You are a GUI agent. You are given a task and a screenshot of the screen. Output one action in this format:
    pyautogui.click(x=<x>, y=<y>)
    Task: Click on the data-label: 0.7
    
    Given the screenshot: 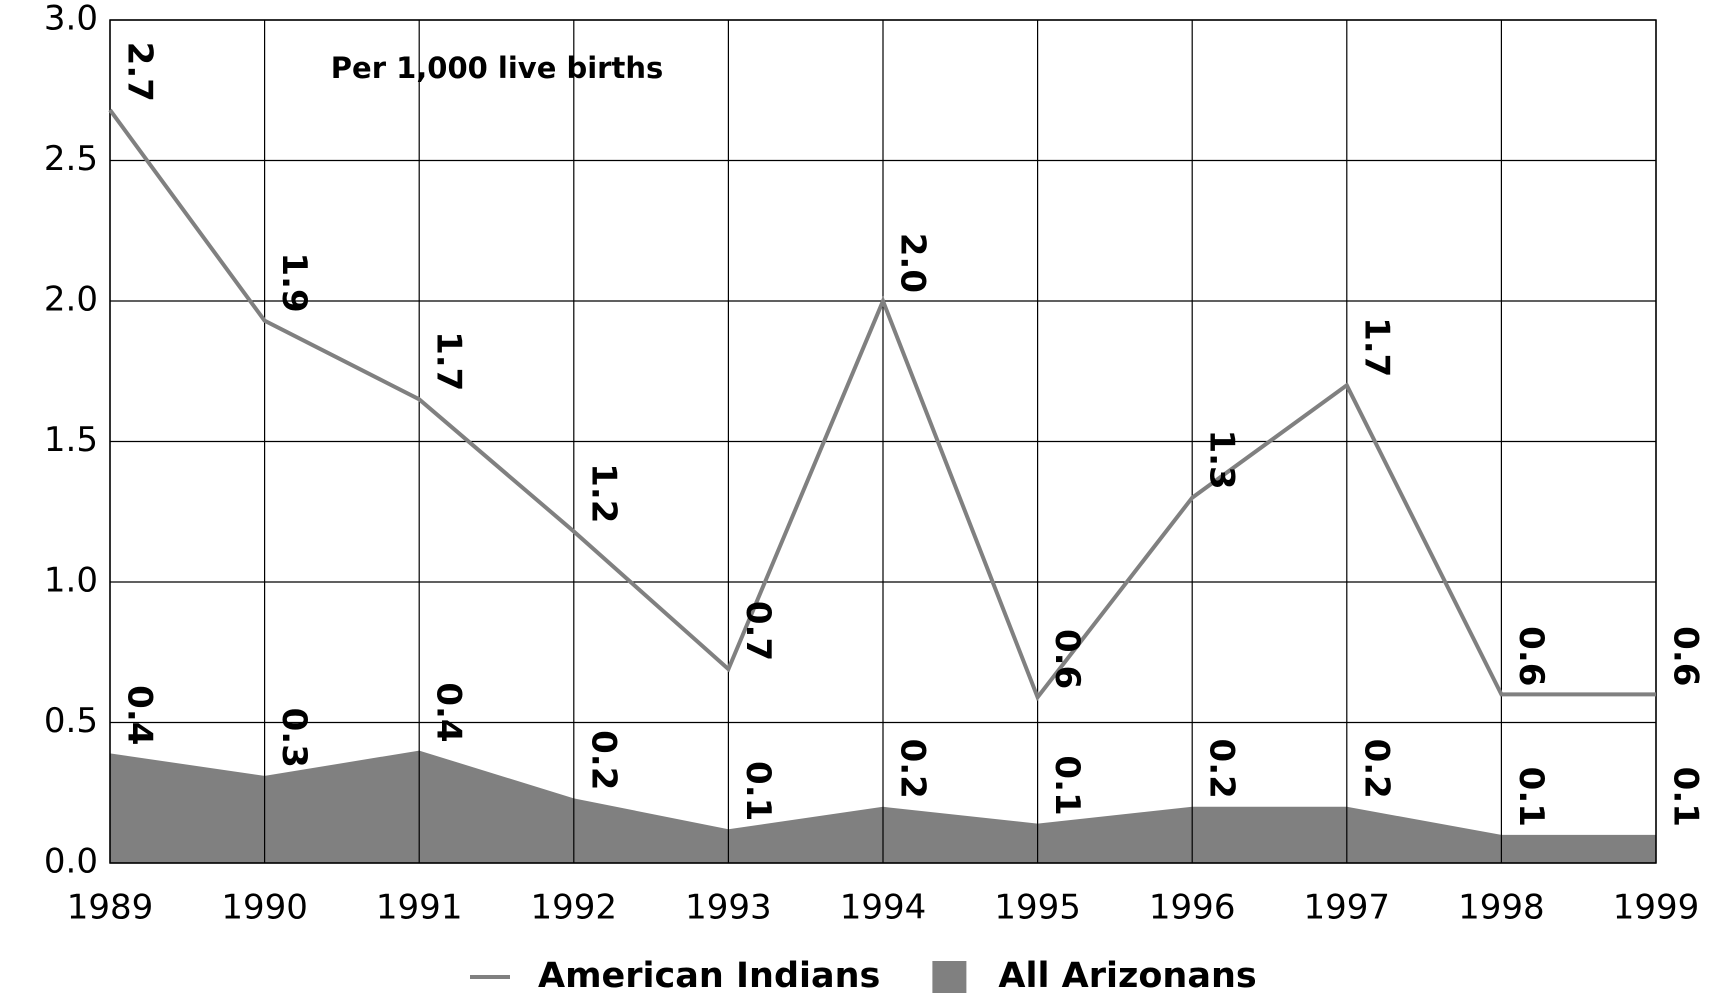 What is the action you would take?
    pyautogui.click(x=758, y=631)
    